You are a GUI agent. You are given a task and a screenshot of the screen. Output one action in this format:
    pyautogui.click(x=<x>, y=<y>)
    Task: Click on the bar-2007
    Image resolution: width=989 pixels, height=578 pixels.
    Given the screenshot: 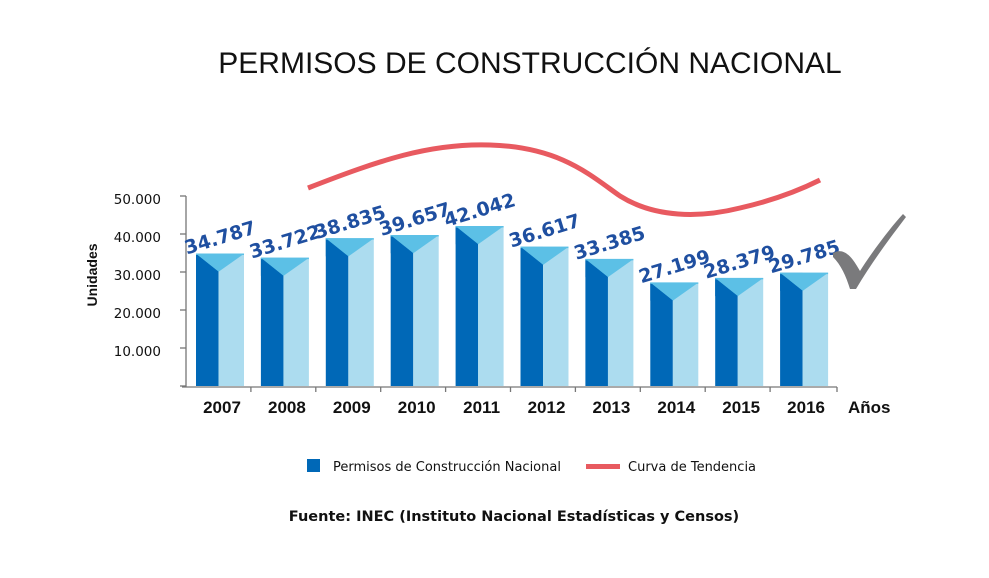 What is the action you would take?
    pyautogui.click(x=220, y=319)
    